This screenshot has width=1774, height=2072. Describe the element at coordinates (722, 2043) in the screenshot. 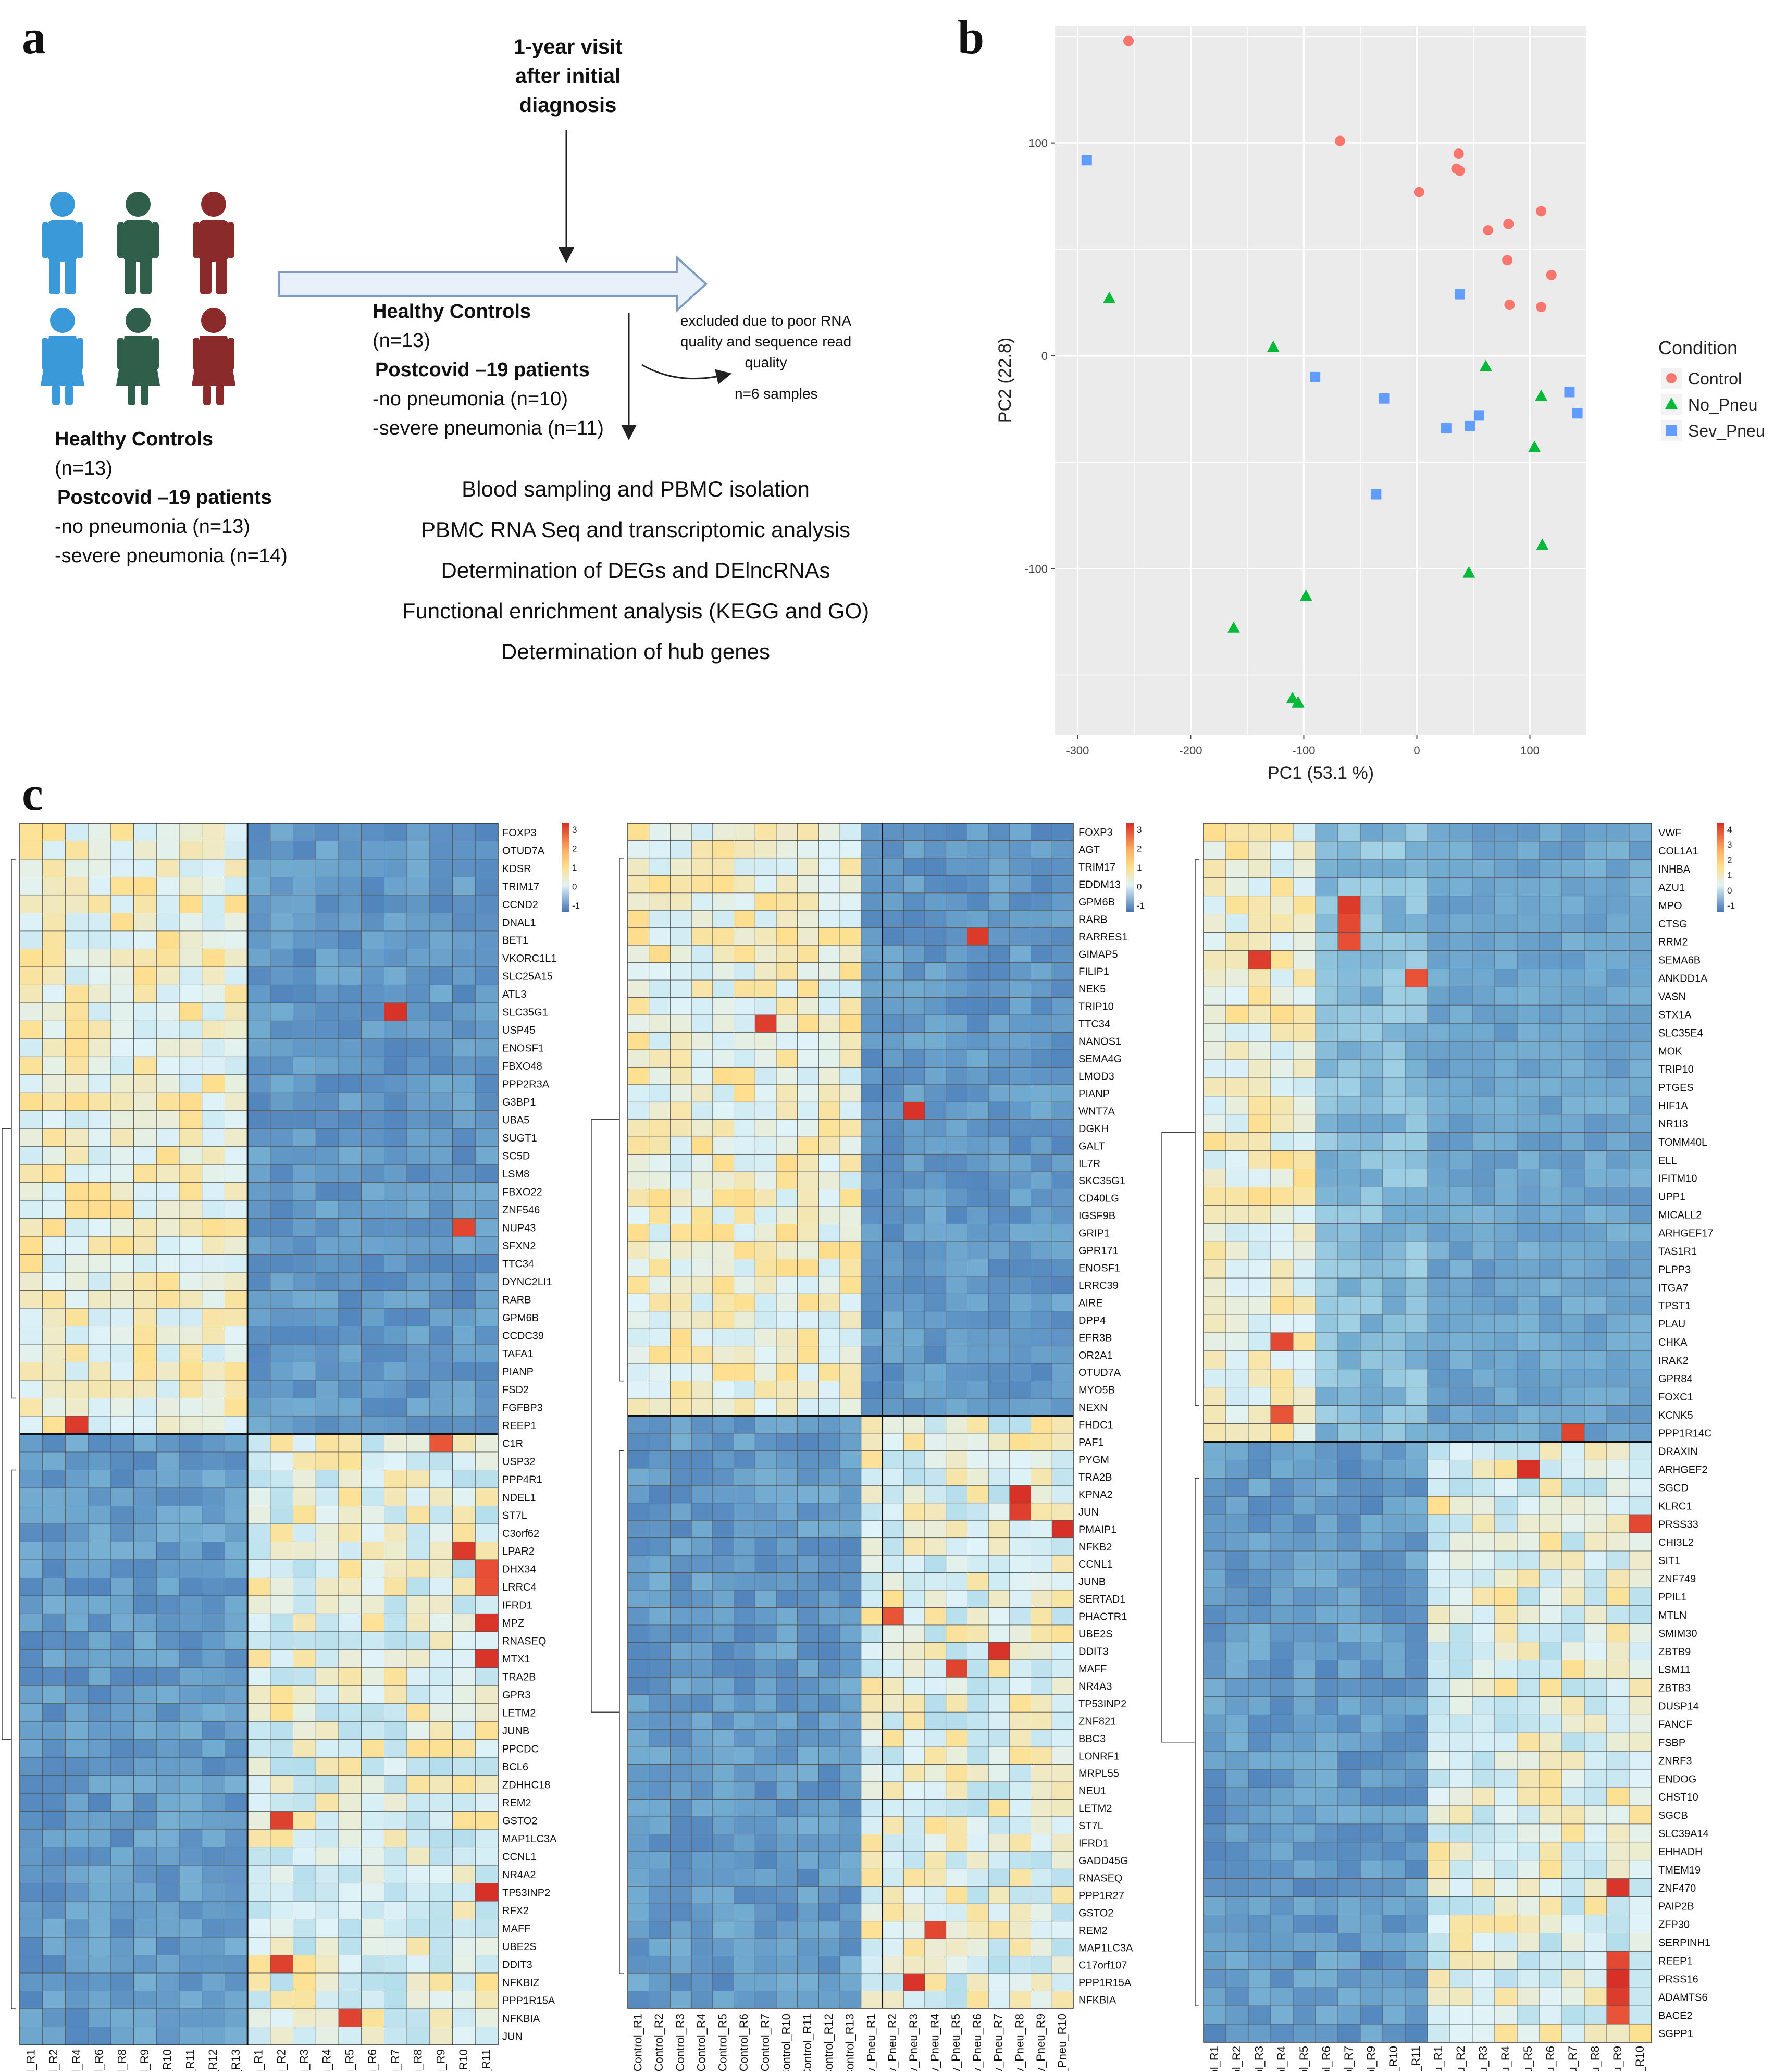

I see `column-label: Control_R5` at that location.